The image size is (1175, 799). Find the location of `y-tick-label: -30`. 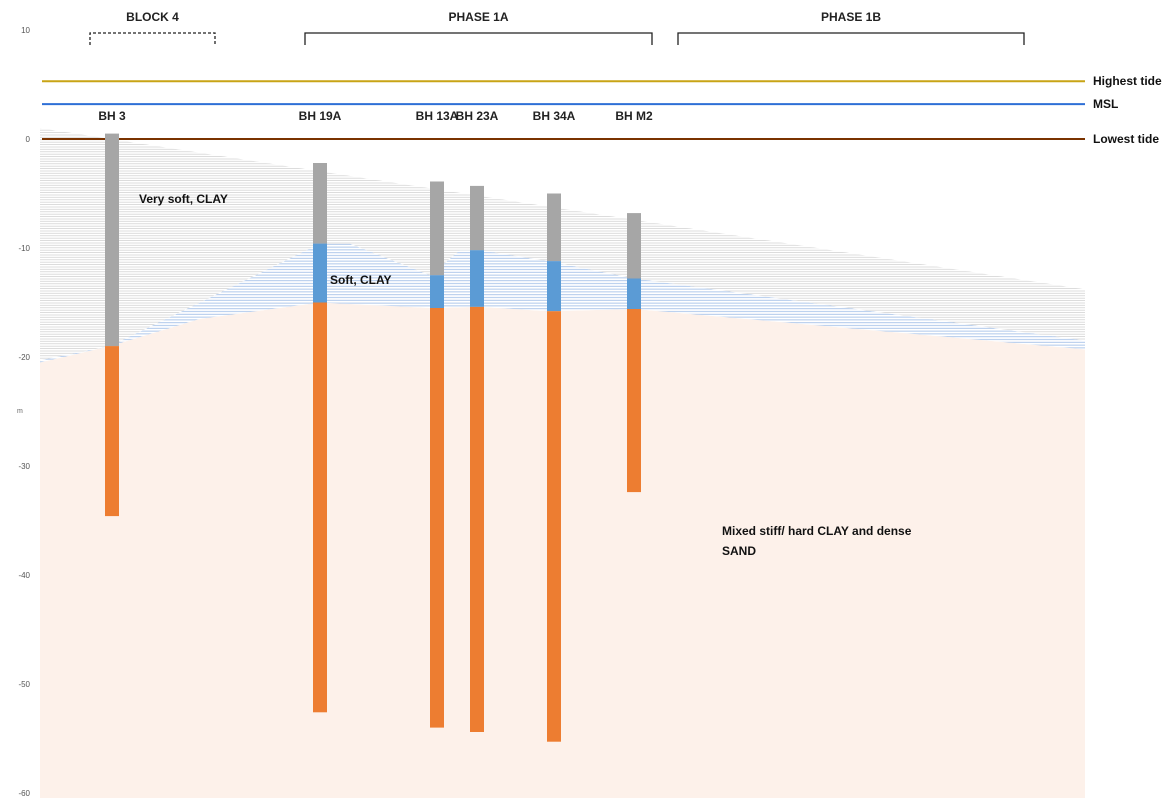

y-tick-label: -30 is located at coordinates (24, 466).